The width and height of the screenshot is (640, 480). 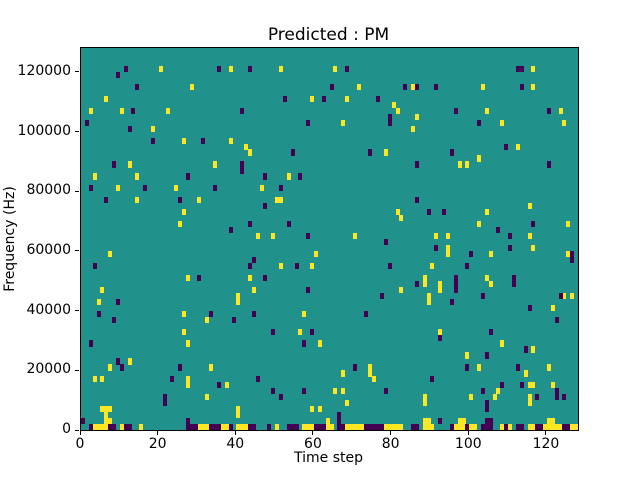 I want to click on x-tick-label: 120, so click(x=546, y=444).